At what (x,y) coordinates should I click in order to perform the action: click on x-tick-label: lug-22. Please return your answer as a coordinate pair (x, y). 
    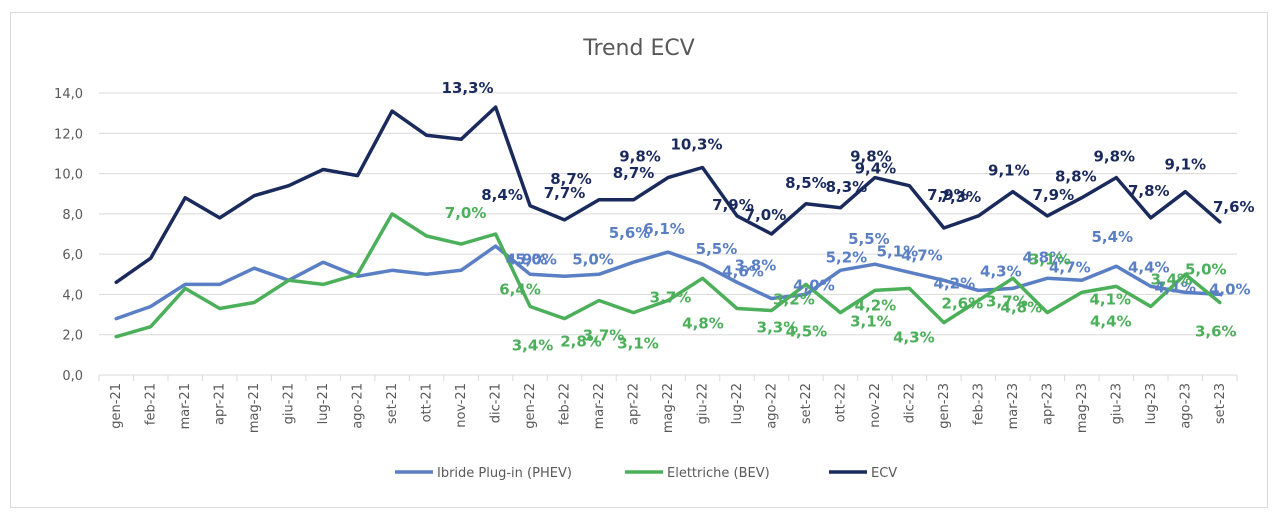
    Looking at the image, I should click on (737, 403).